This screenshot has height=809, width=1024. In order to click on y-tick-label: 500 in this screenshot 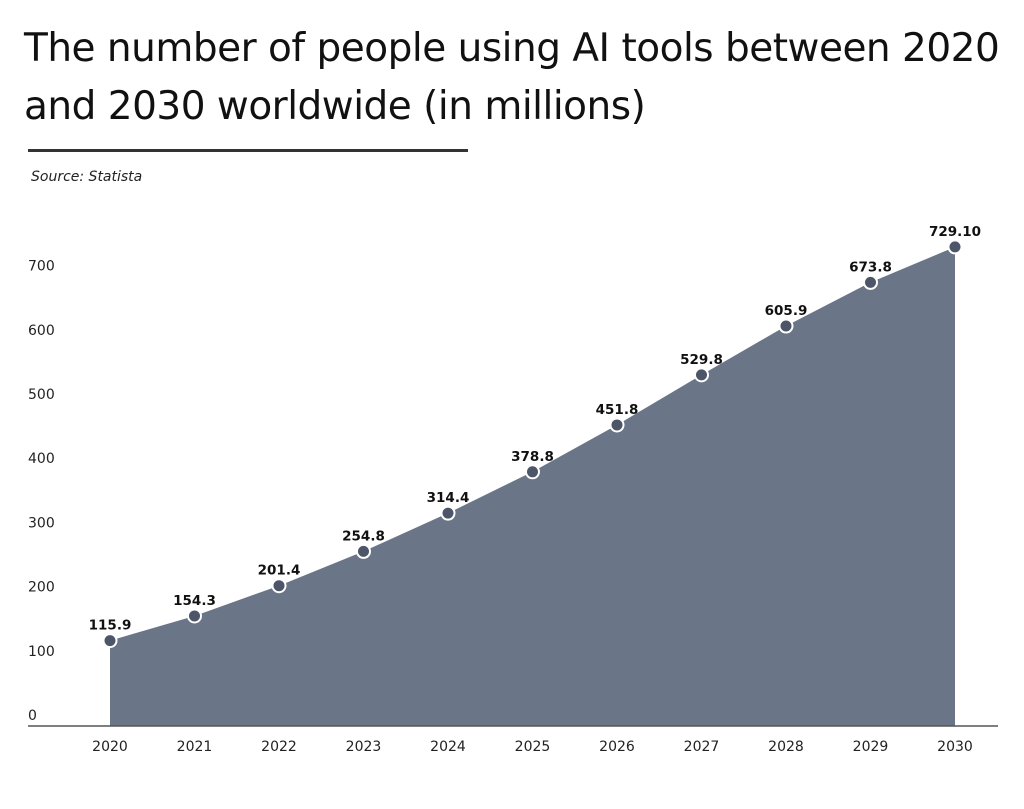, I will do `click(41, 395)`.